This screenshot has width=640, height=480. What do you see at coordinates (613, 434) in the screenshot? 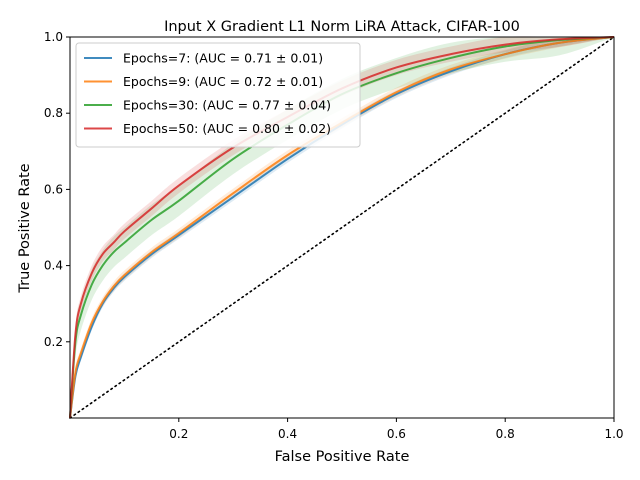
I see `x-tick-label: 1.0` at bounding box center [613, 434].